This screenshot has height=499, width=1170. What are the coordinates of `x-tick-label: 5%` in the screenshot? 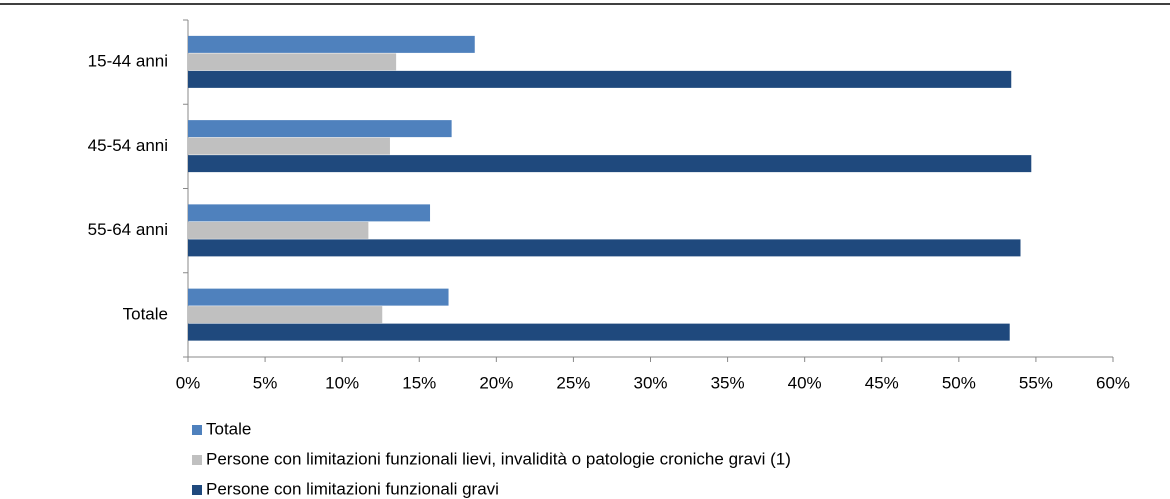 It's located at (265, 382).